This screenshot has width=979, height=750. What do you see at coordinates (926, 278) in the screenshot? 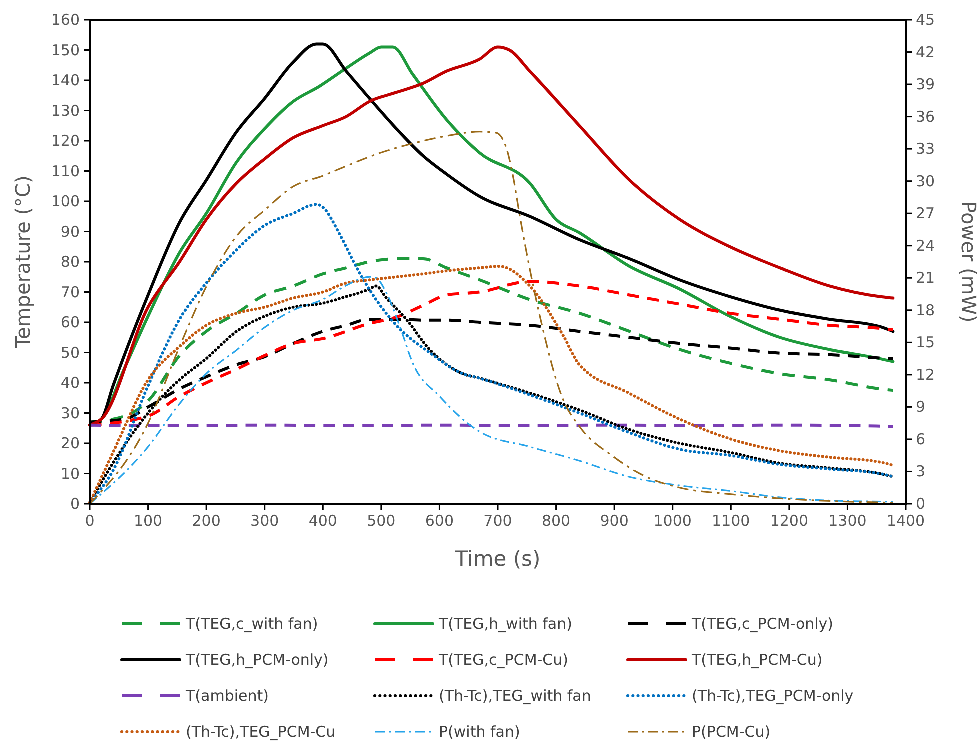
I see `y2-tick-label: 21` at bounding box center [926, 278].